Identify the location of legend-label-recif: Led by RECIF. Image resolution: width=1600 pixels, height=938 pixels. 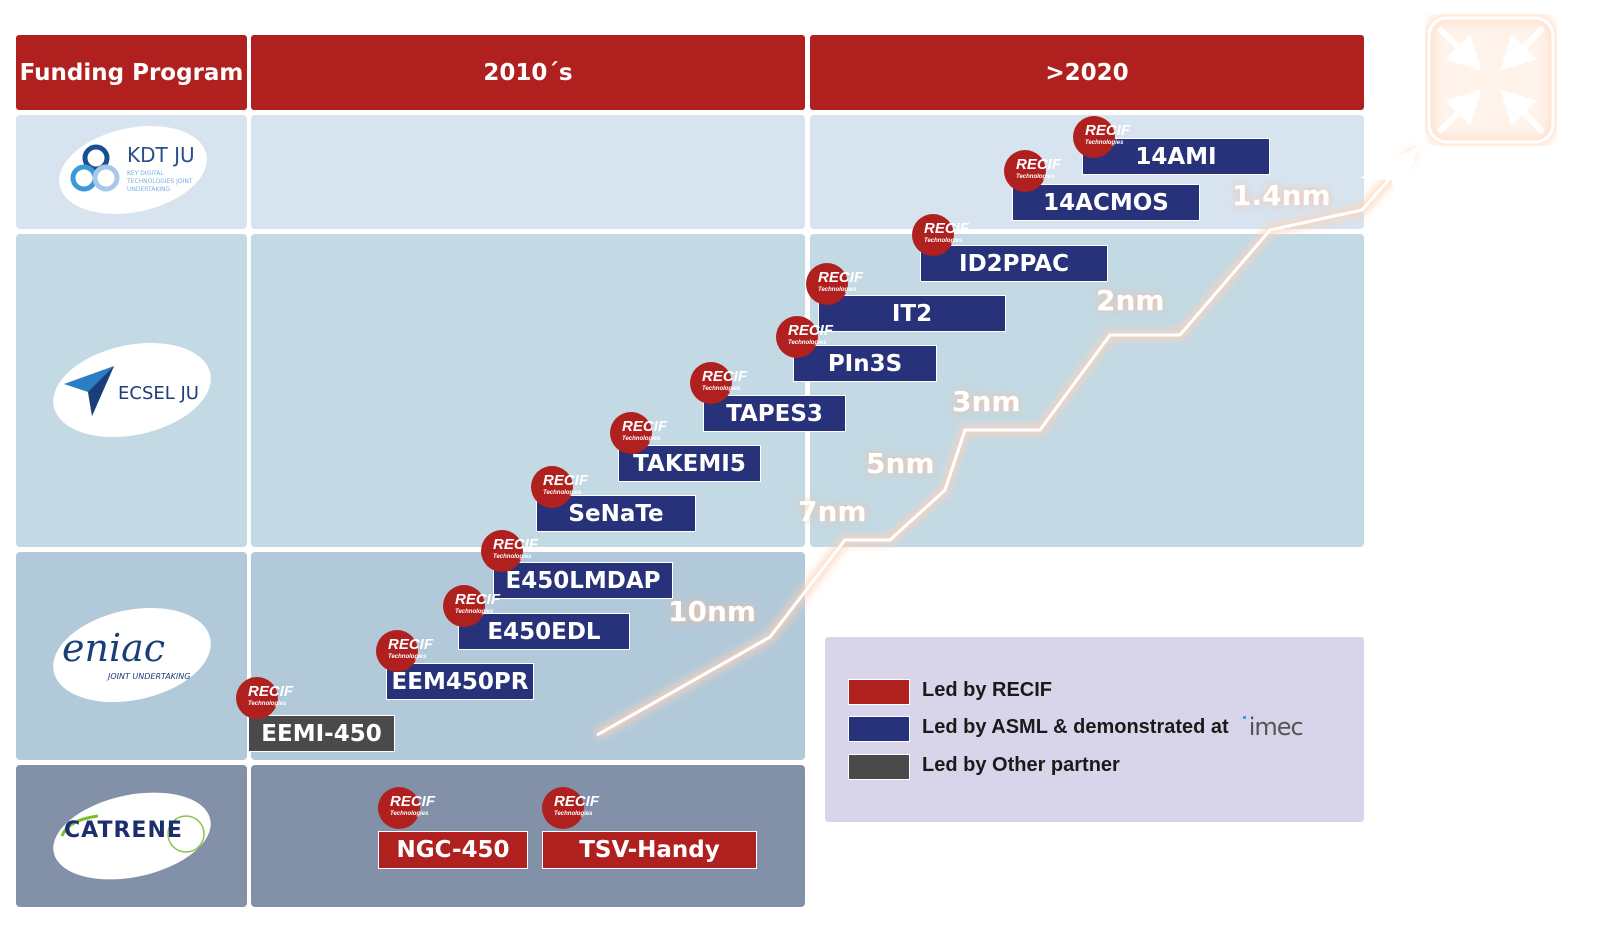
(987, 690).